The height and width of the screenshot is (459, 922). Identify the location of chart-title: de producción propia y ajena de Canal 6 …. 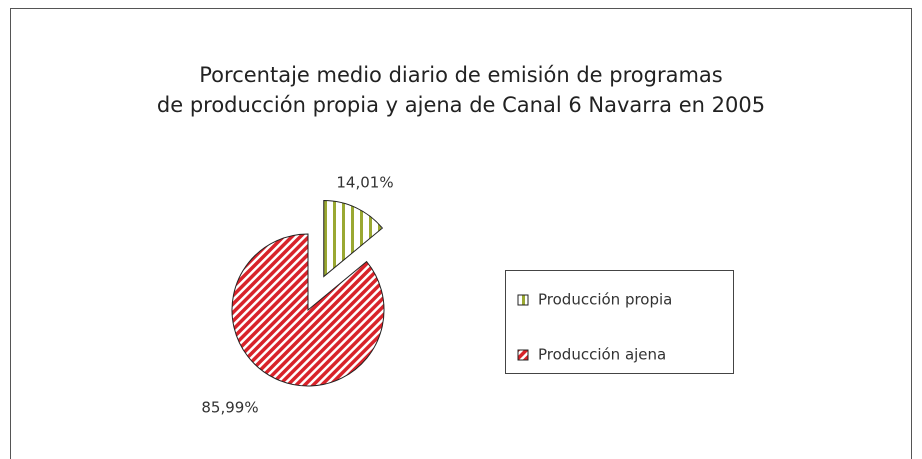
(461, 105).